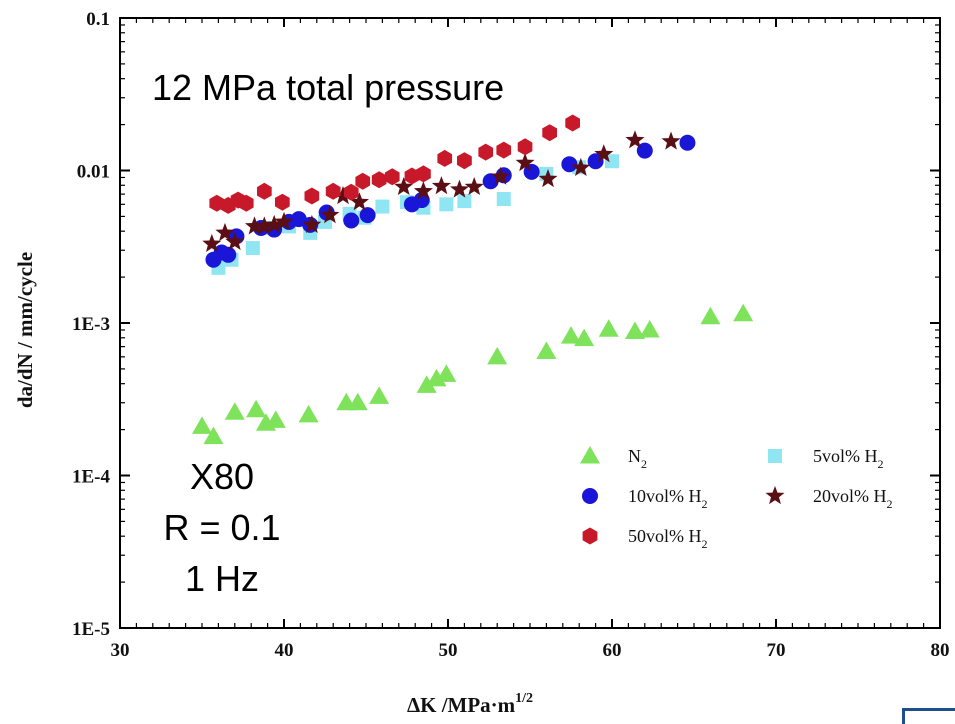  What do you see at coordinates (473, 374) in the screenshot?
I see `series-triangle` at bounding box center [473, 374].